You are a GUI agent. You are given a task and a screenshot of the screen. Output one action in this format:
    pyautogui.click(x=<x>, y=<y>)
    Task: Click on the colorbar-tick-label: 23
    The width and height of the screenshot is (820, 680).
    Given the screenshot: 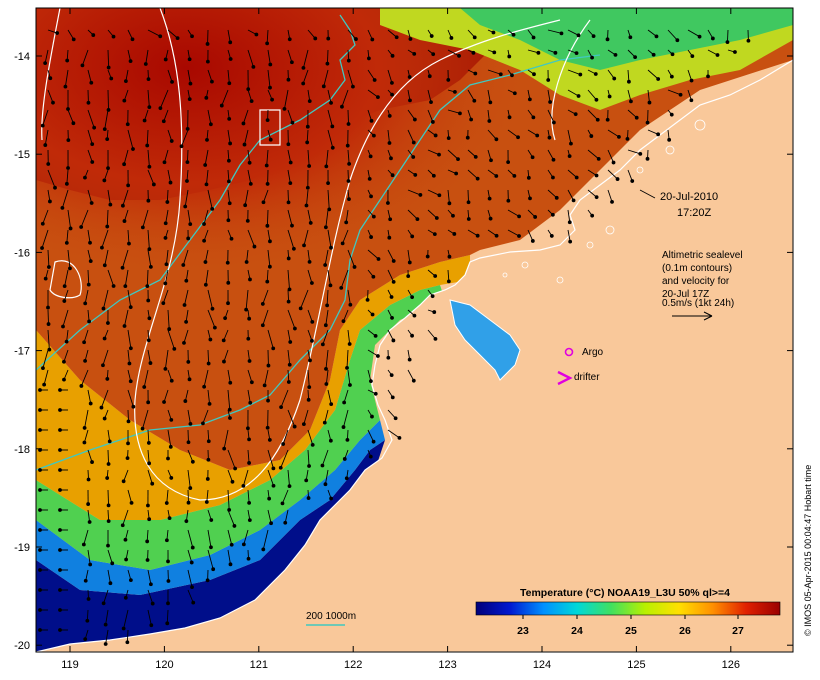 What is the action you would take?
    pyautogui.click(x=523, y=631)
    